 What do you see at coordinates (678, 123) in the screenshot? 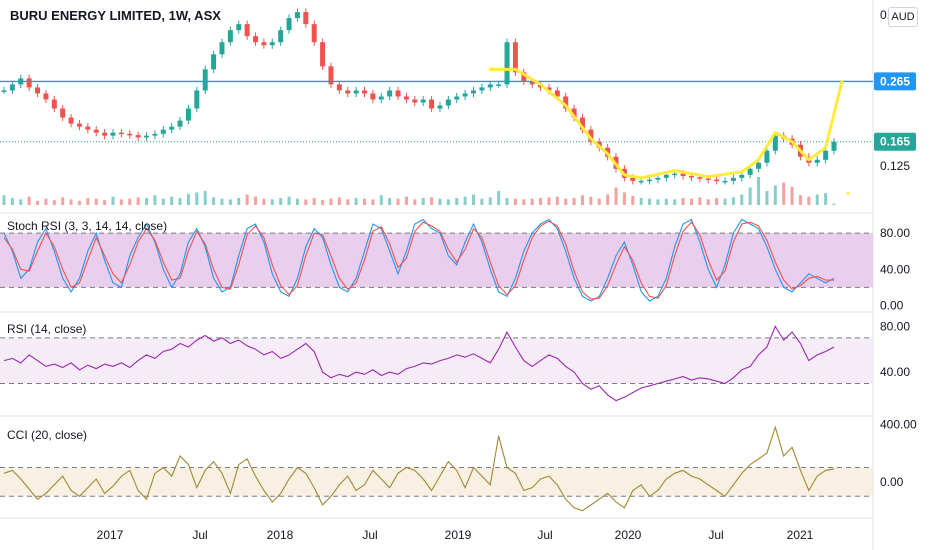
I see `cup-annotation` at bounding box center [678, 123].